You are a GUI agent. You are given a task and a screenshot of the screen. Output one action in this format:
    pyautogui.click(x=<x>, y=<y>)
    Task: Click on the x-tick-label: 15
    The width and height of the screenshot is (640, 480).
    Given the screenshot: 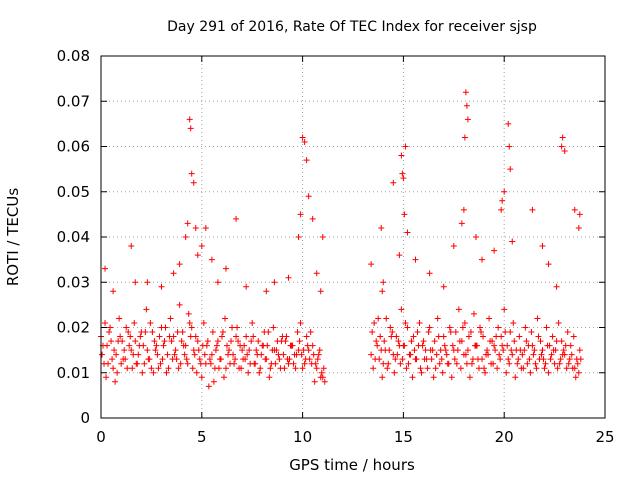 What is the action you would take?
    pyautogui.click(x=403, y=437)
    